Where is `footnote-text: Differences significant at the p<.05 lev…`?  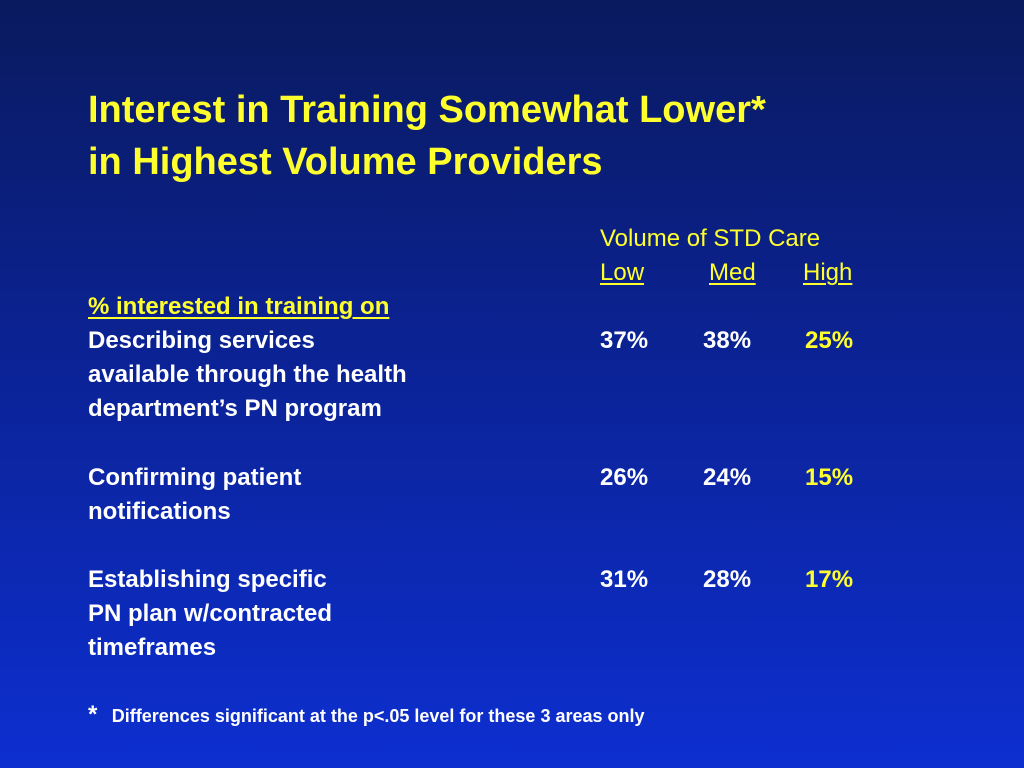 footnote-text: Differences significant at the p<.05 lev… is located at coordinates (378, 716).